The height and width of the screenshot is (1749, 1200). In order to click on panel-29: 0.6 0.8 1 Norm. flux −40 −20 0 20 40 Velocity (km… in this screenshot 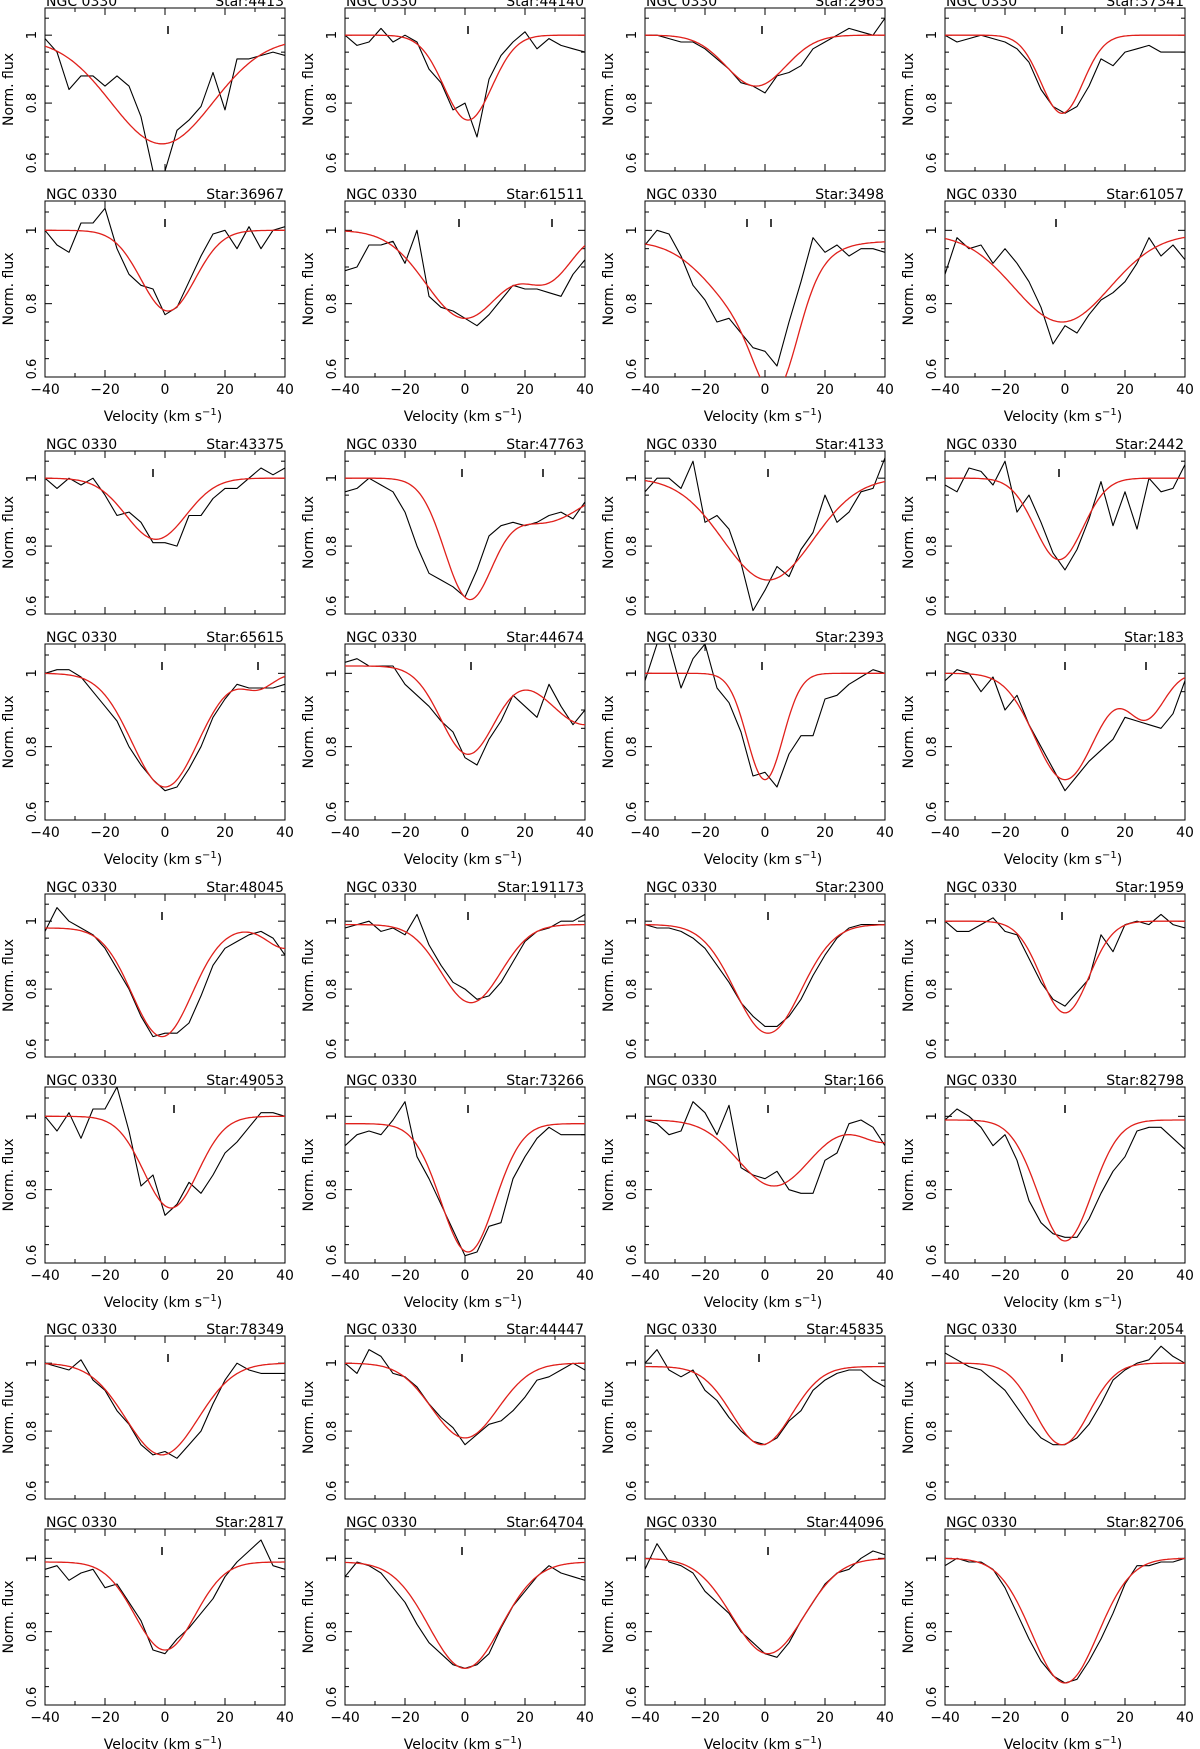, I will do `click(147, 1632)`.